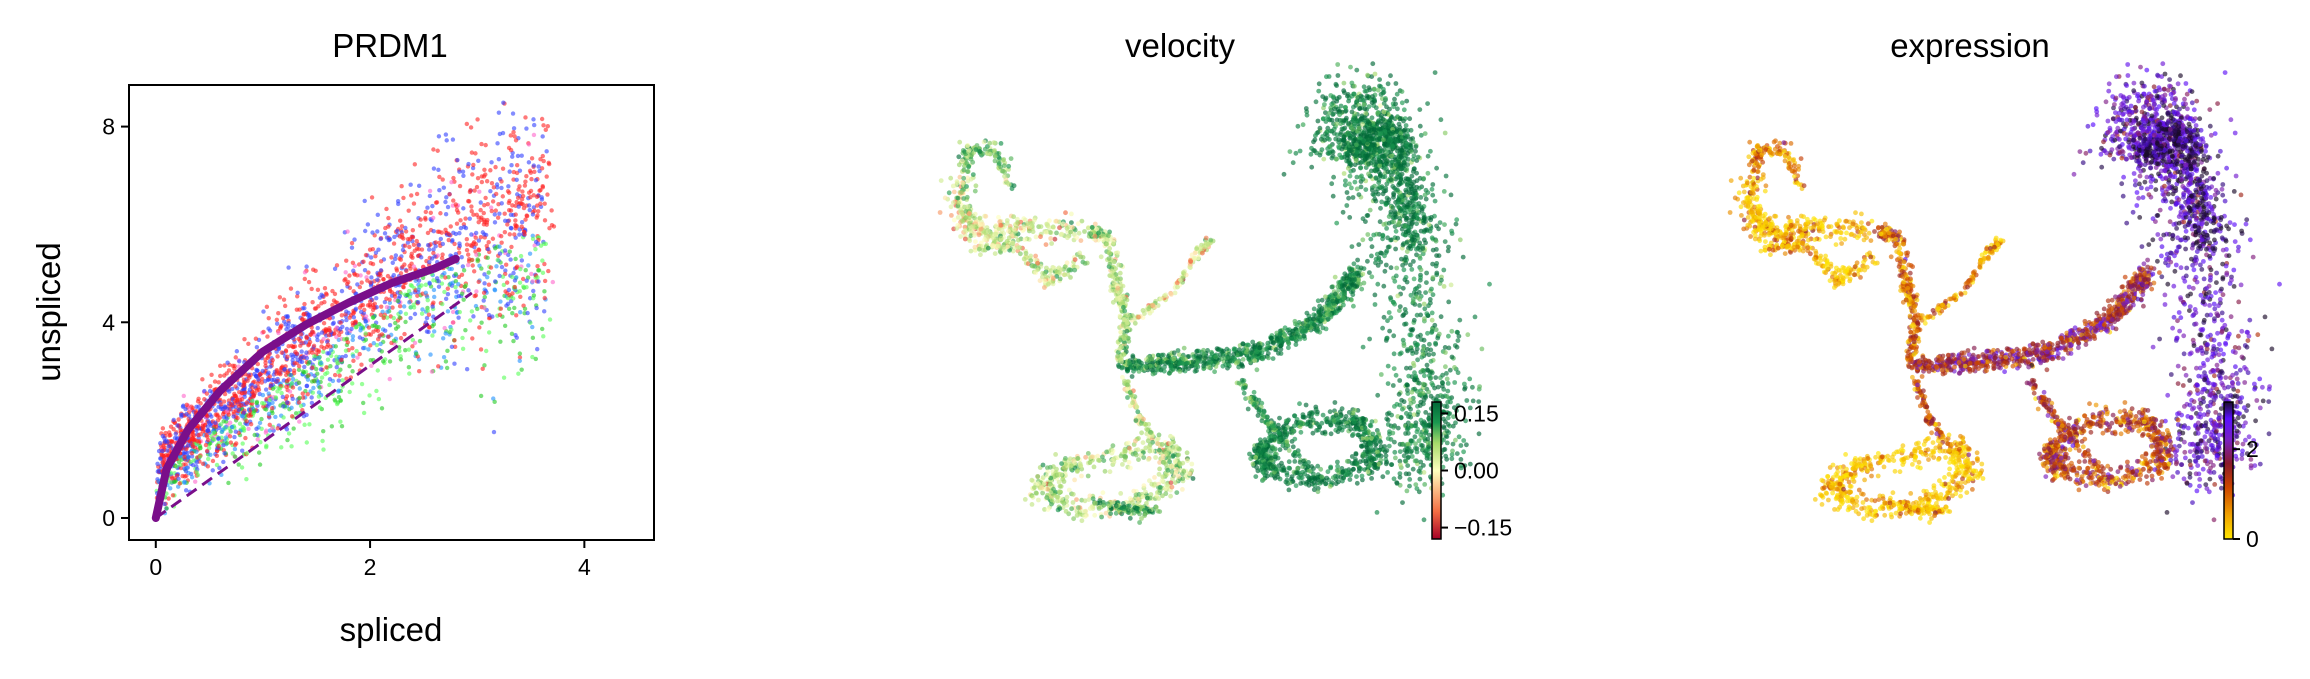 Image resolution: width=2310 pixels, height=679 pixels. I want to click on y-tick-label: 8, so click(108, 127).